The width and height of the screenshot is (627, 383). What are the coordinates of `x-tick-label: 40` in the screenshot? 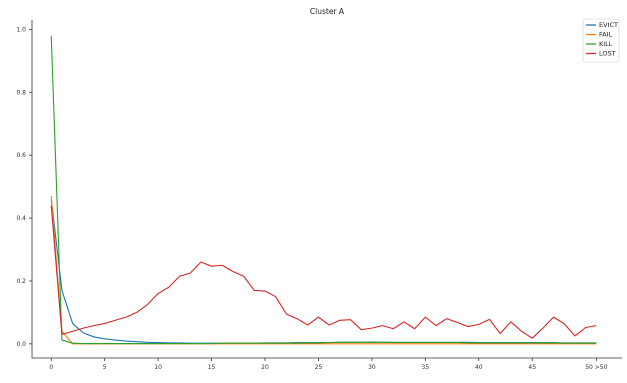 It's located at (479, 367).